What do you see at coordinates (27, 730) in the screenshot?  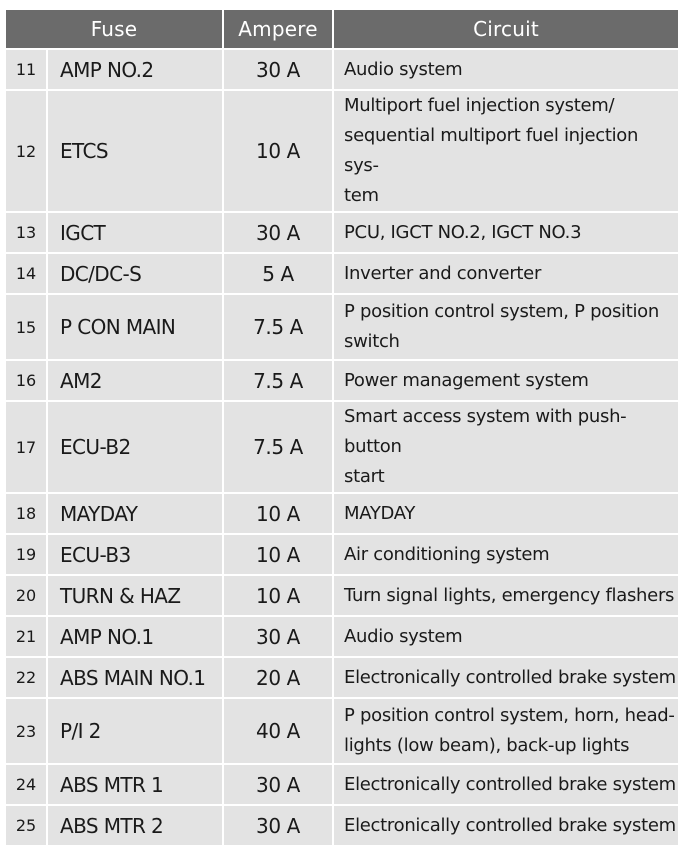 I see `fuse-number: 23` at bounding box center [27, 730].